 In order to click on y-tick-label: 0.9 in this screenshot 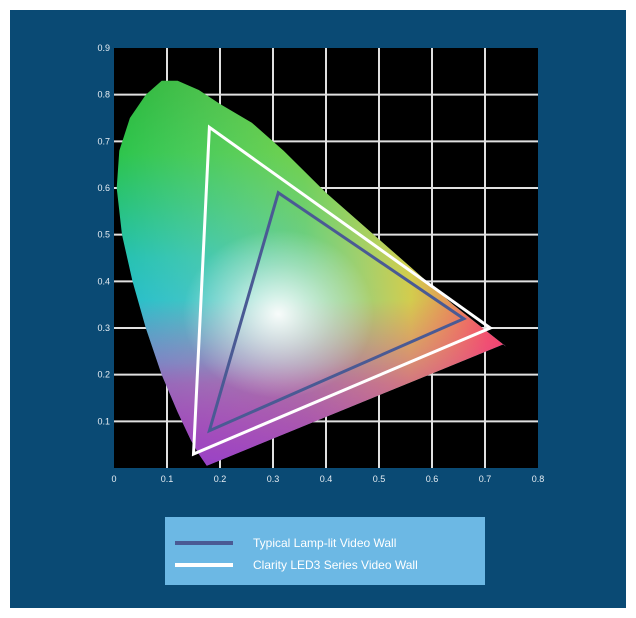, I will do `click(103, 48)`.